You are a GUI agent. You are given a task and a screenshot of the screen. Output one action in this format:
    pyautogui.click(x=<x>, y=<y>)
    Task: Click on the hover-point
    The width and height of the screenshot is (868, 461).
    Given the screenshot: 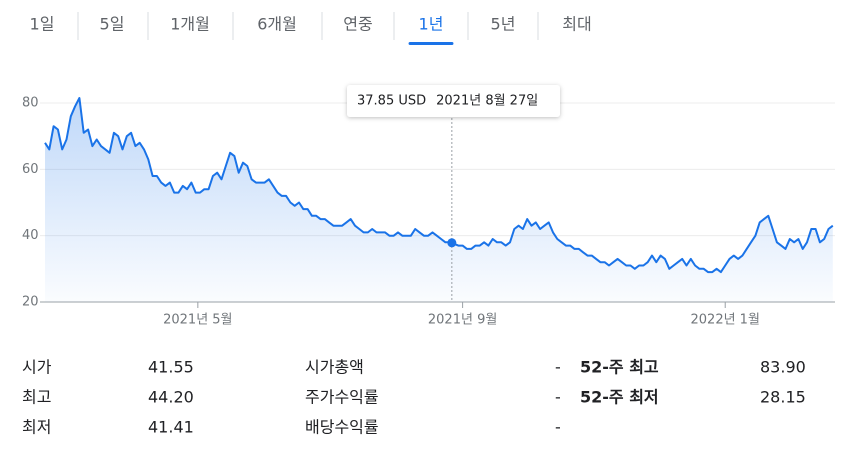 What is the action you would take?
    pyautogui.click(x=452, y=243)
    